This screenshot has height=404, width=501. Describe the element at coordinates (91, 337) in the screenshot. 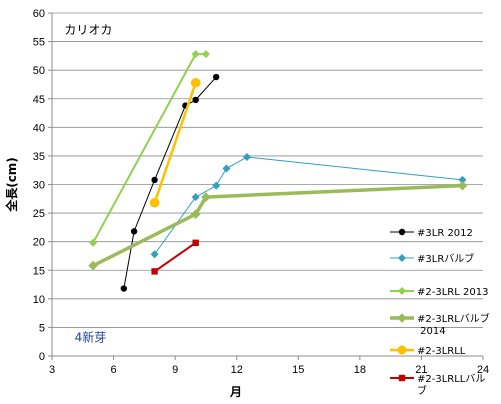

I see `chart-annotation-sprout: 4新芽` at that location.